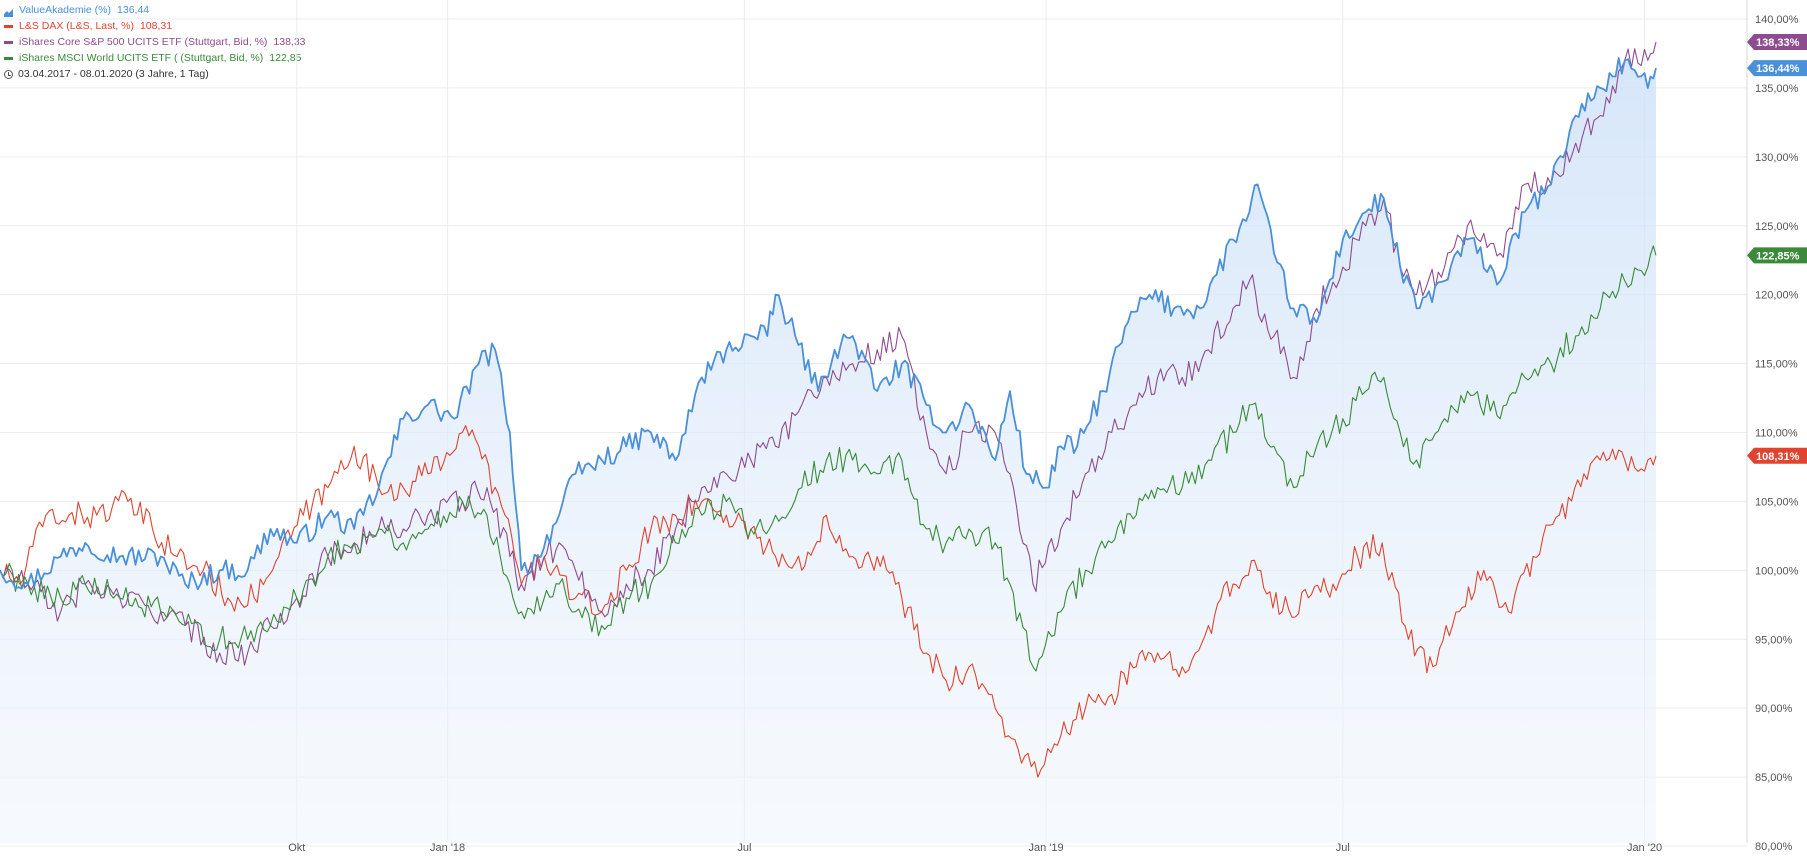 This screenshot has height=856, width=1807. I want to click on badge-label: 108,31%, so click(1778, 457).